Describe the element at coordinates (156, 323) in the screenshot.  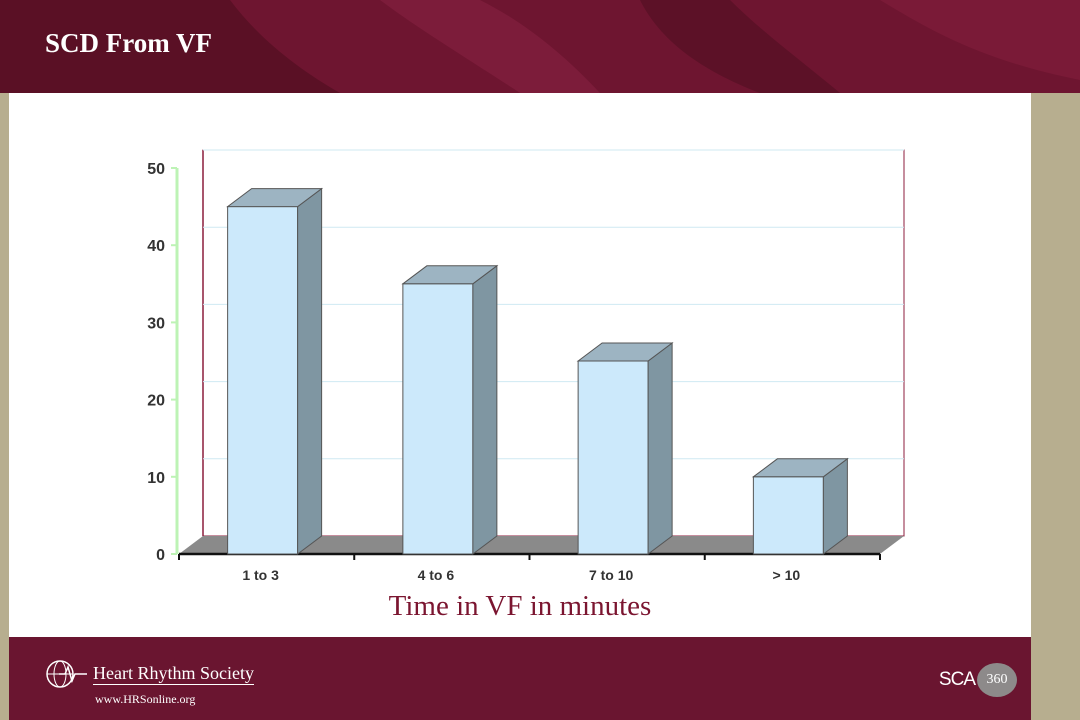
I see `y-tick-label-3: 30` at that location.